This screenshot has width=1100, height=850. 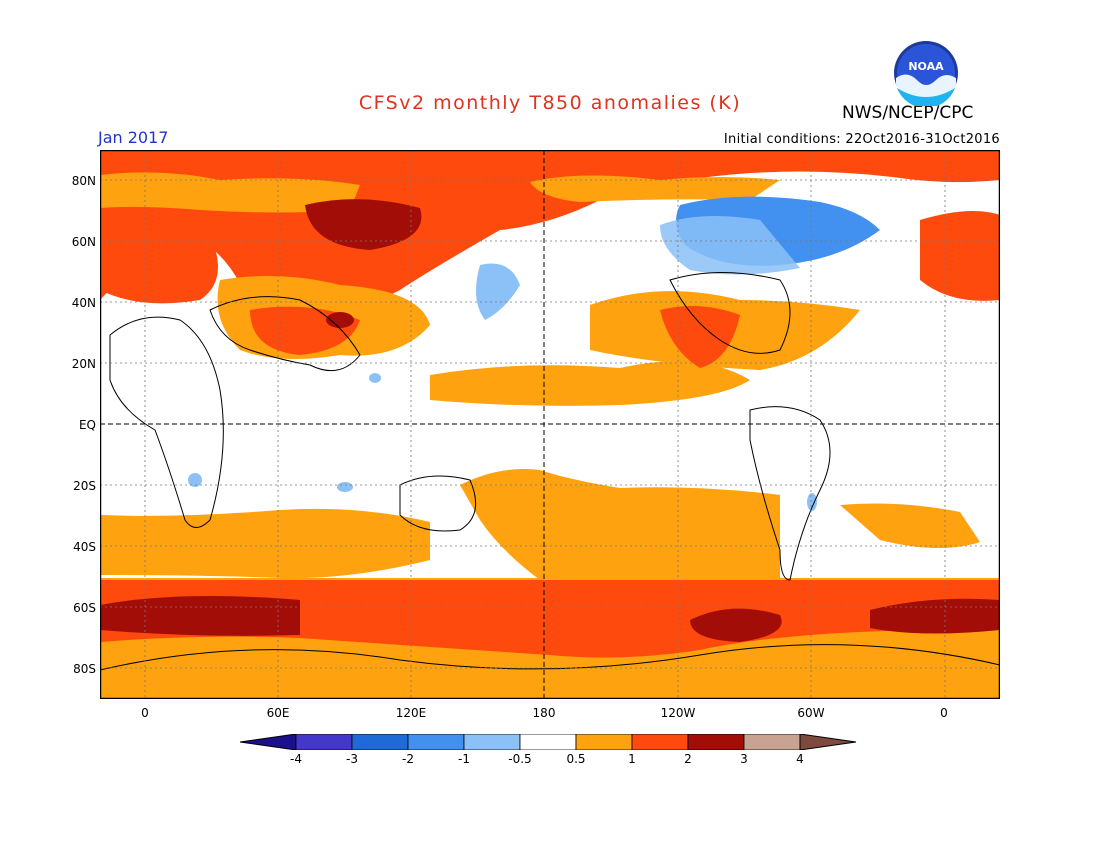 I want to click on colorbar-label: 0.5, so click(x=576, y=759).